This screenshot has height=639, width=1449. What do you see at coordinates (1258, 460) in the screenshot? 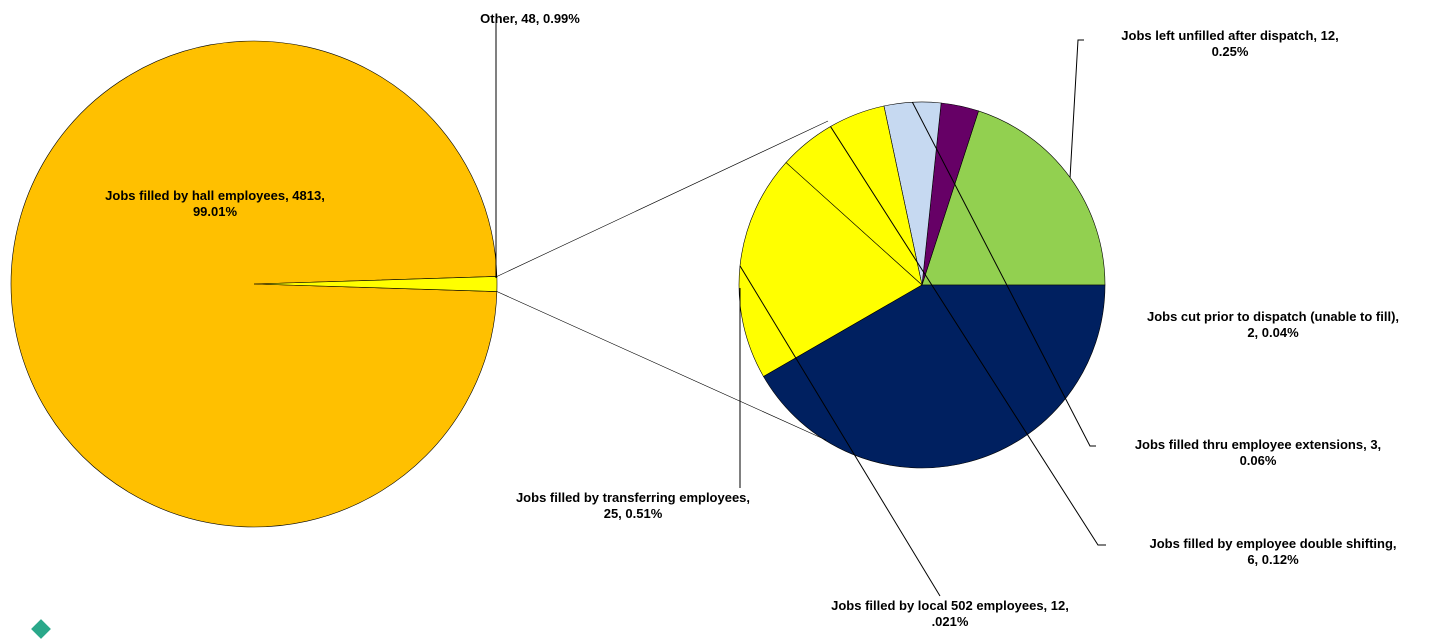
I see `label-extensions-line2: 0.06%` at bounding box center [1258, 460].